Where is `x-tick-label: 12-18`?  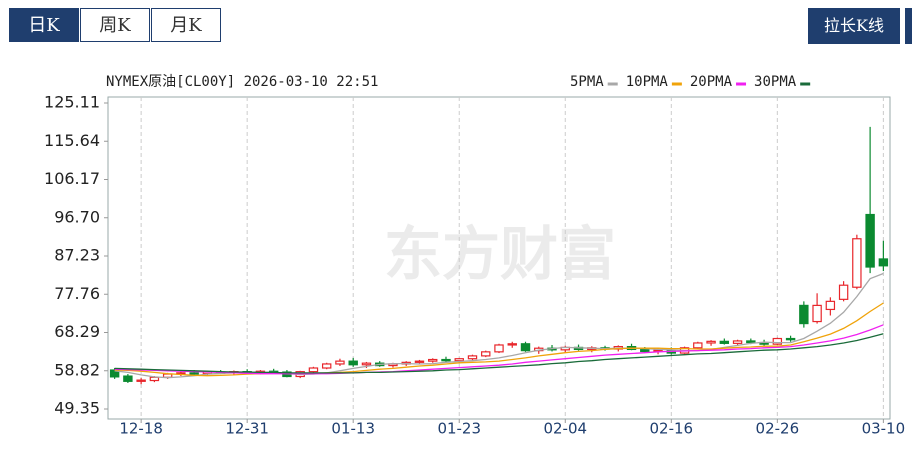 x-tick-label: 12-18 is located at coordinates (141, 429).